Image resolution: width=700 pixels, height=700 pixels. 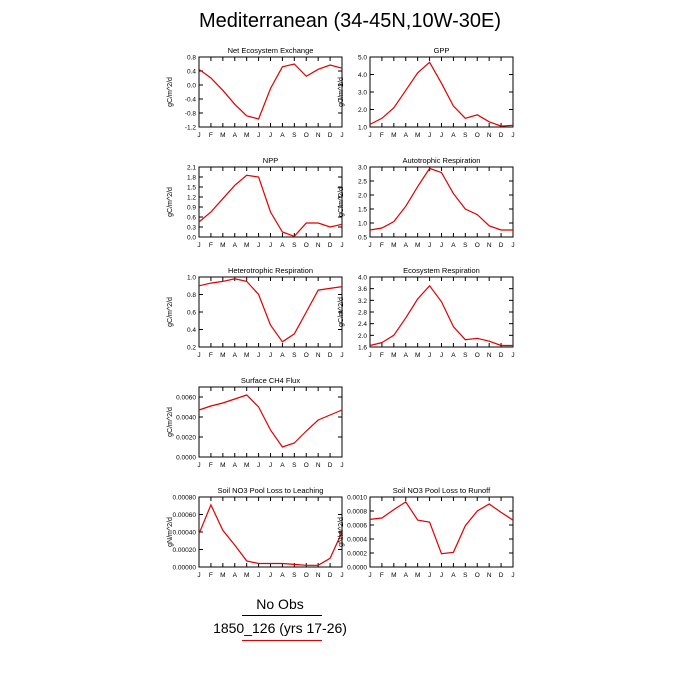 What do you see at coordinates (357, 526) in the screenshot?
I see `y-tick-label: 0.0006` at bounding box center [357, 526].